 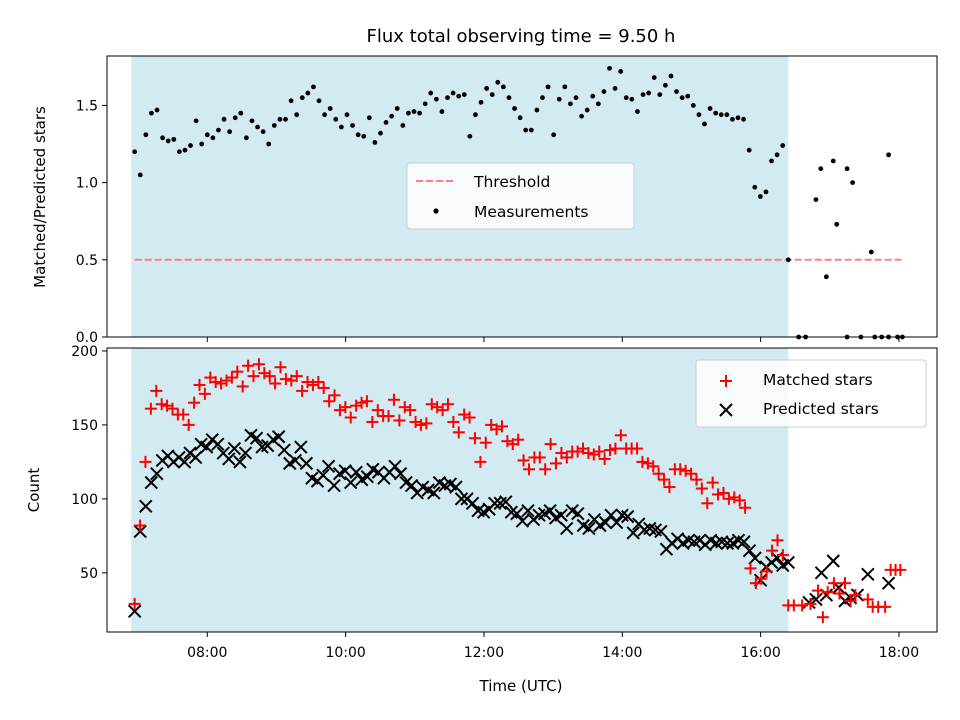 I want to click on ratio-y-ticks: 0.0 0.5 1.0 1.5, so click(x=91, y=222).